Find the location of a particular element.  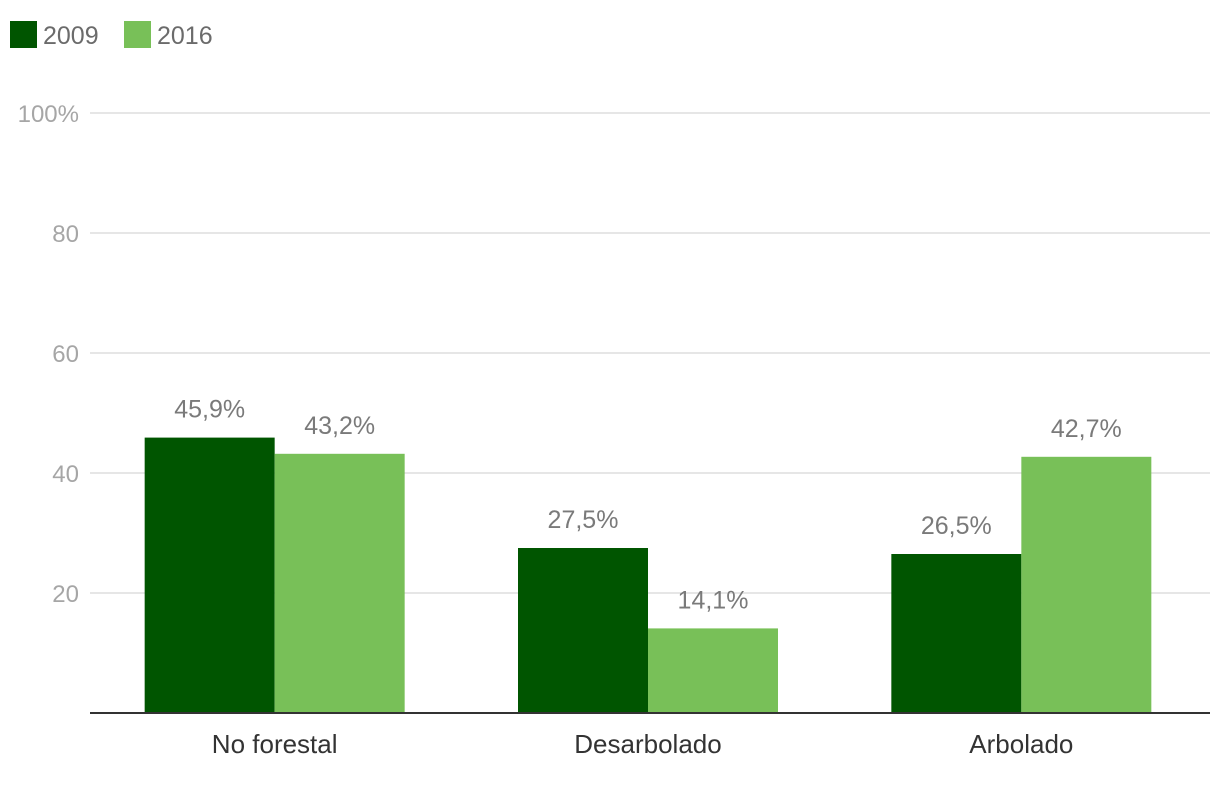

value-label-2016-desarbolado: 14,1% is located at coordinates (713, 600).